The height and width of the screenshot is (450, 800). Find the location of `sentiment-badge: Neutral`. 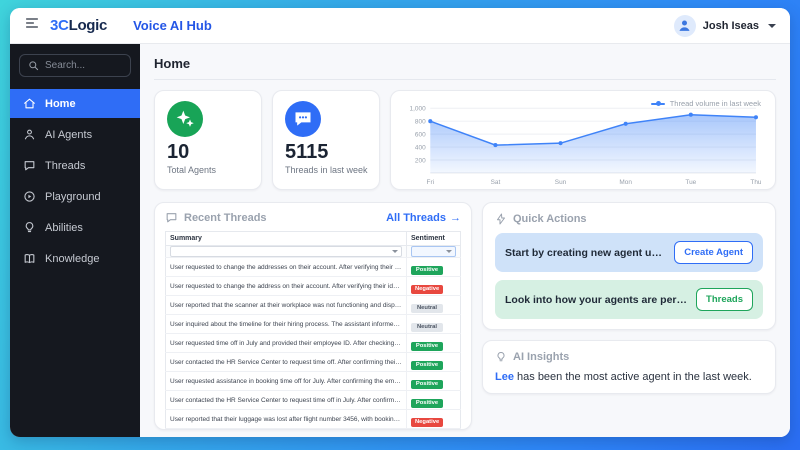

sentiment-badge: Neutral is located at coordinates (427, 308).